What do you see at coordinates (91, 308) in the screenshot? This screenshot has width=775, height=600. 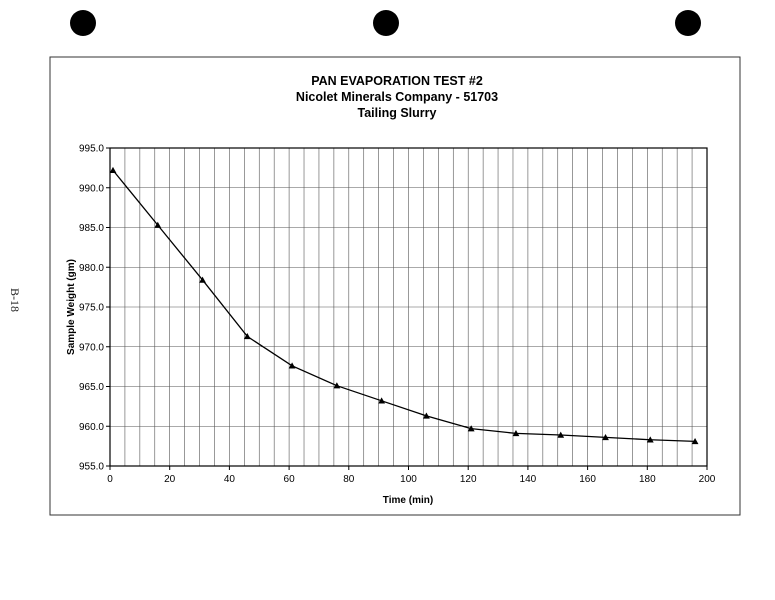 I see `y-tick-label: 975.0` at bounding box center [91, 308].